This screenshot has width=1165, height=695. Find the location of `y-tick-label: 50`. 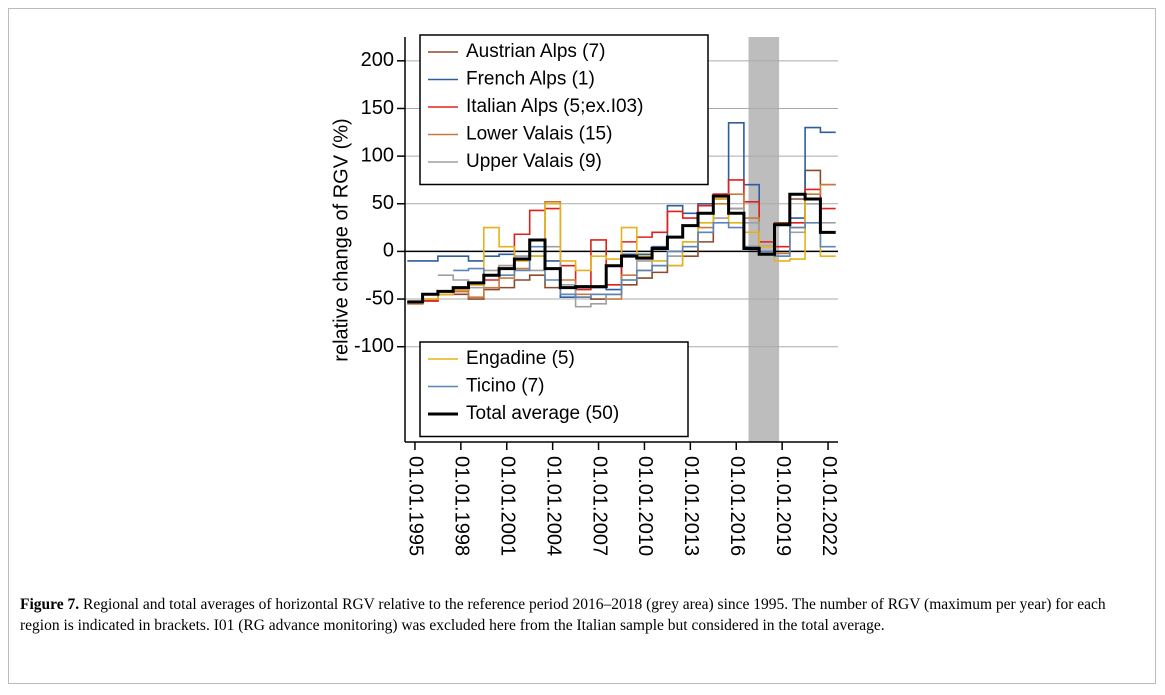

y-tick-label: 50 is located at coordinates (383, 203).